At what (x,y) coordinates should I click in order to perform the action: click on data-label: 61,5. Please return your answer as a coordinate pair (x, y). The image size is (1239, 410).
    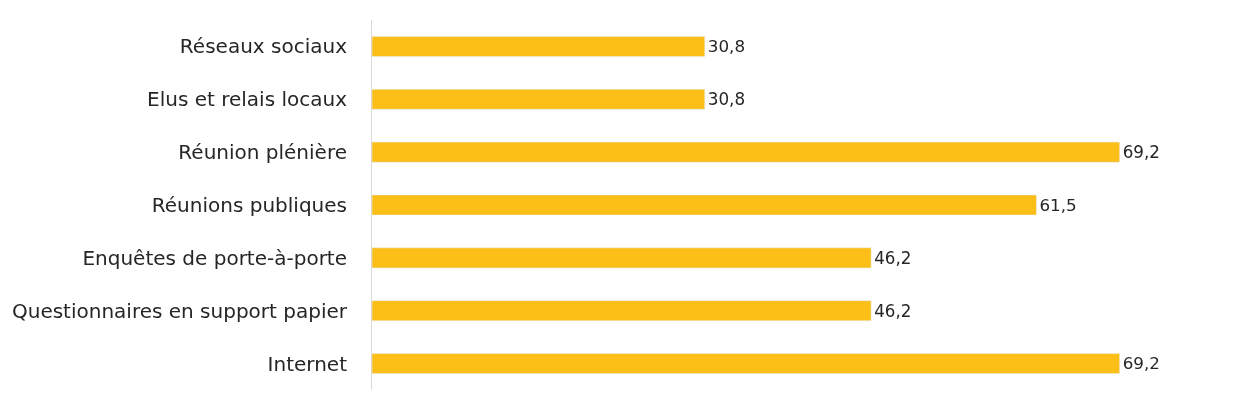
    Looking at the image, I should click on (1058, 204).